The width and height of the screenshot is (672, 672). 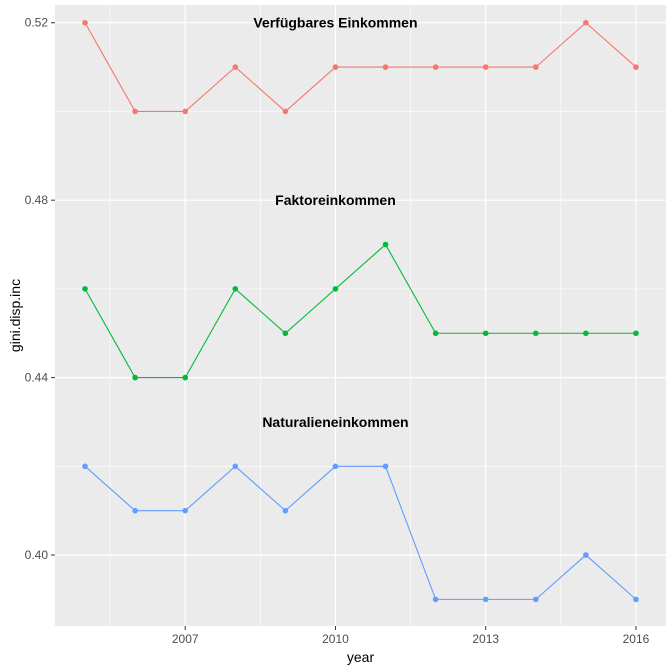 I want to click on series-annotation: Naturalieneinkommen, so click(x=335, y=422).